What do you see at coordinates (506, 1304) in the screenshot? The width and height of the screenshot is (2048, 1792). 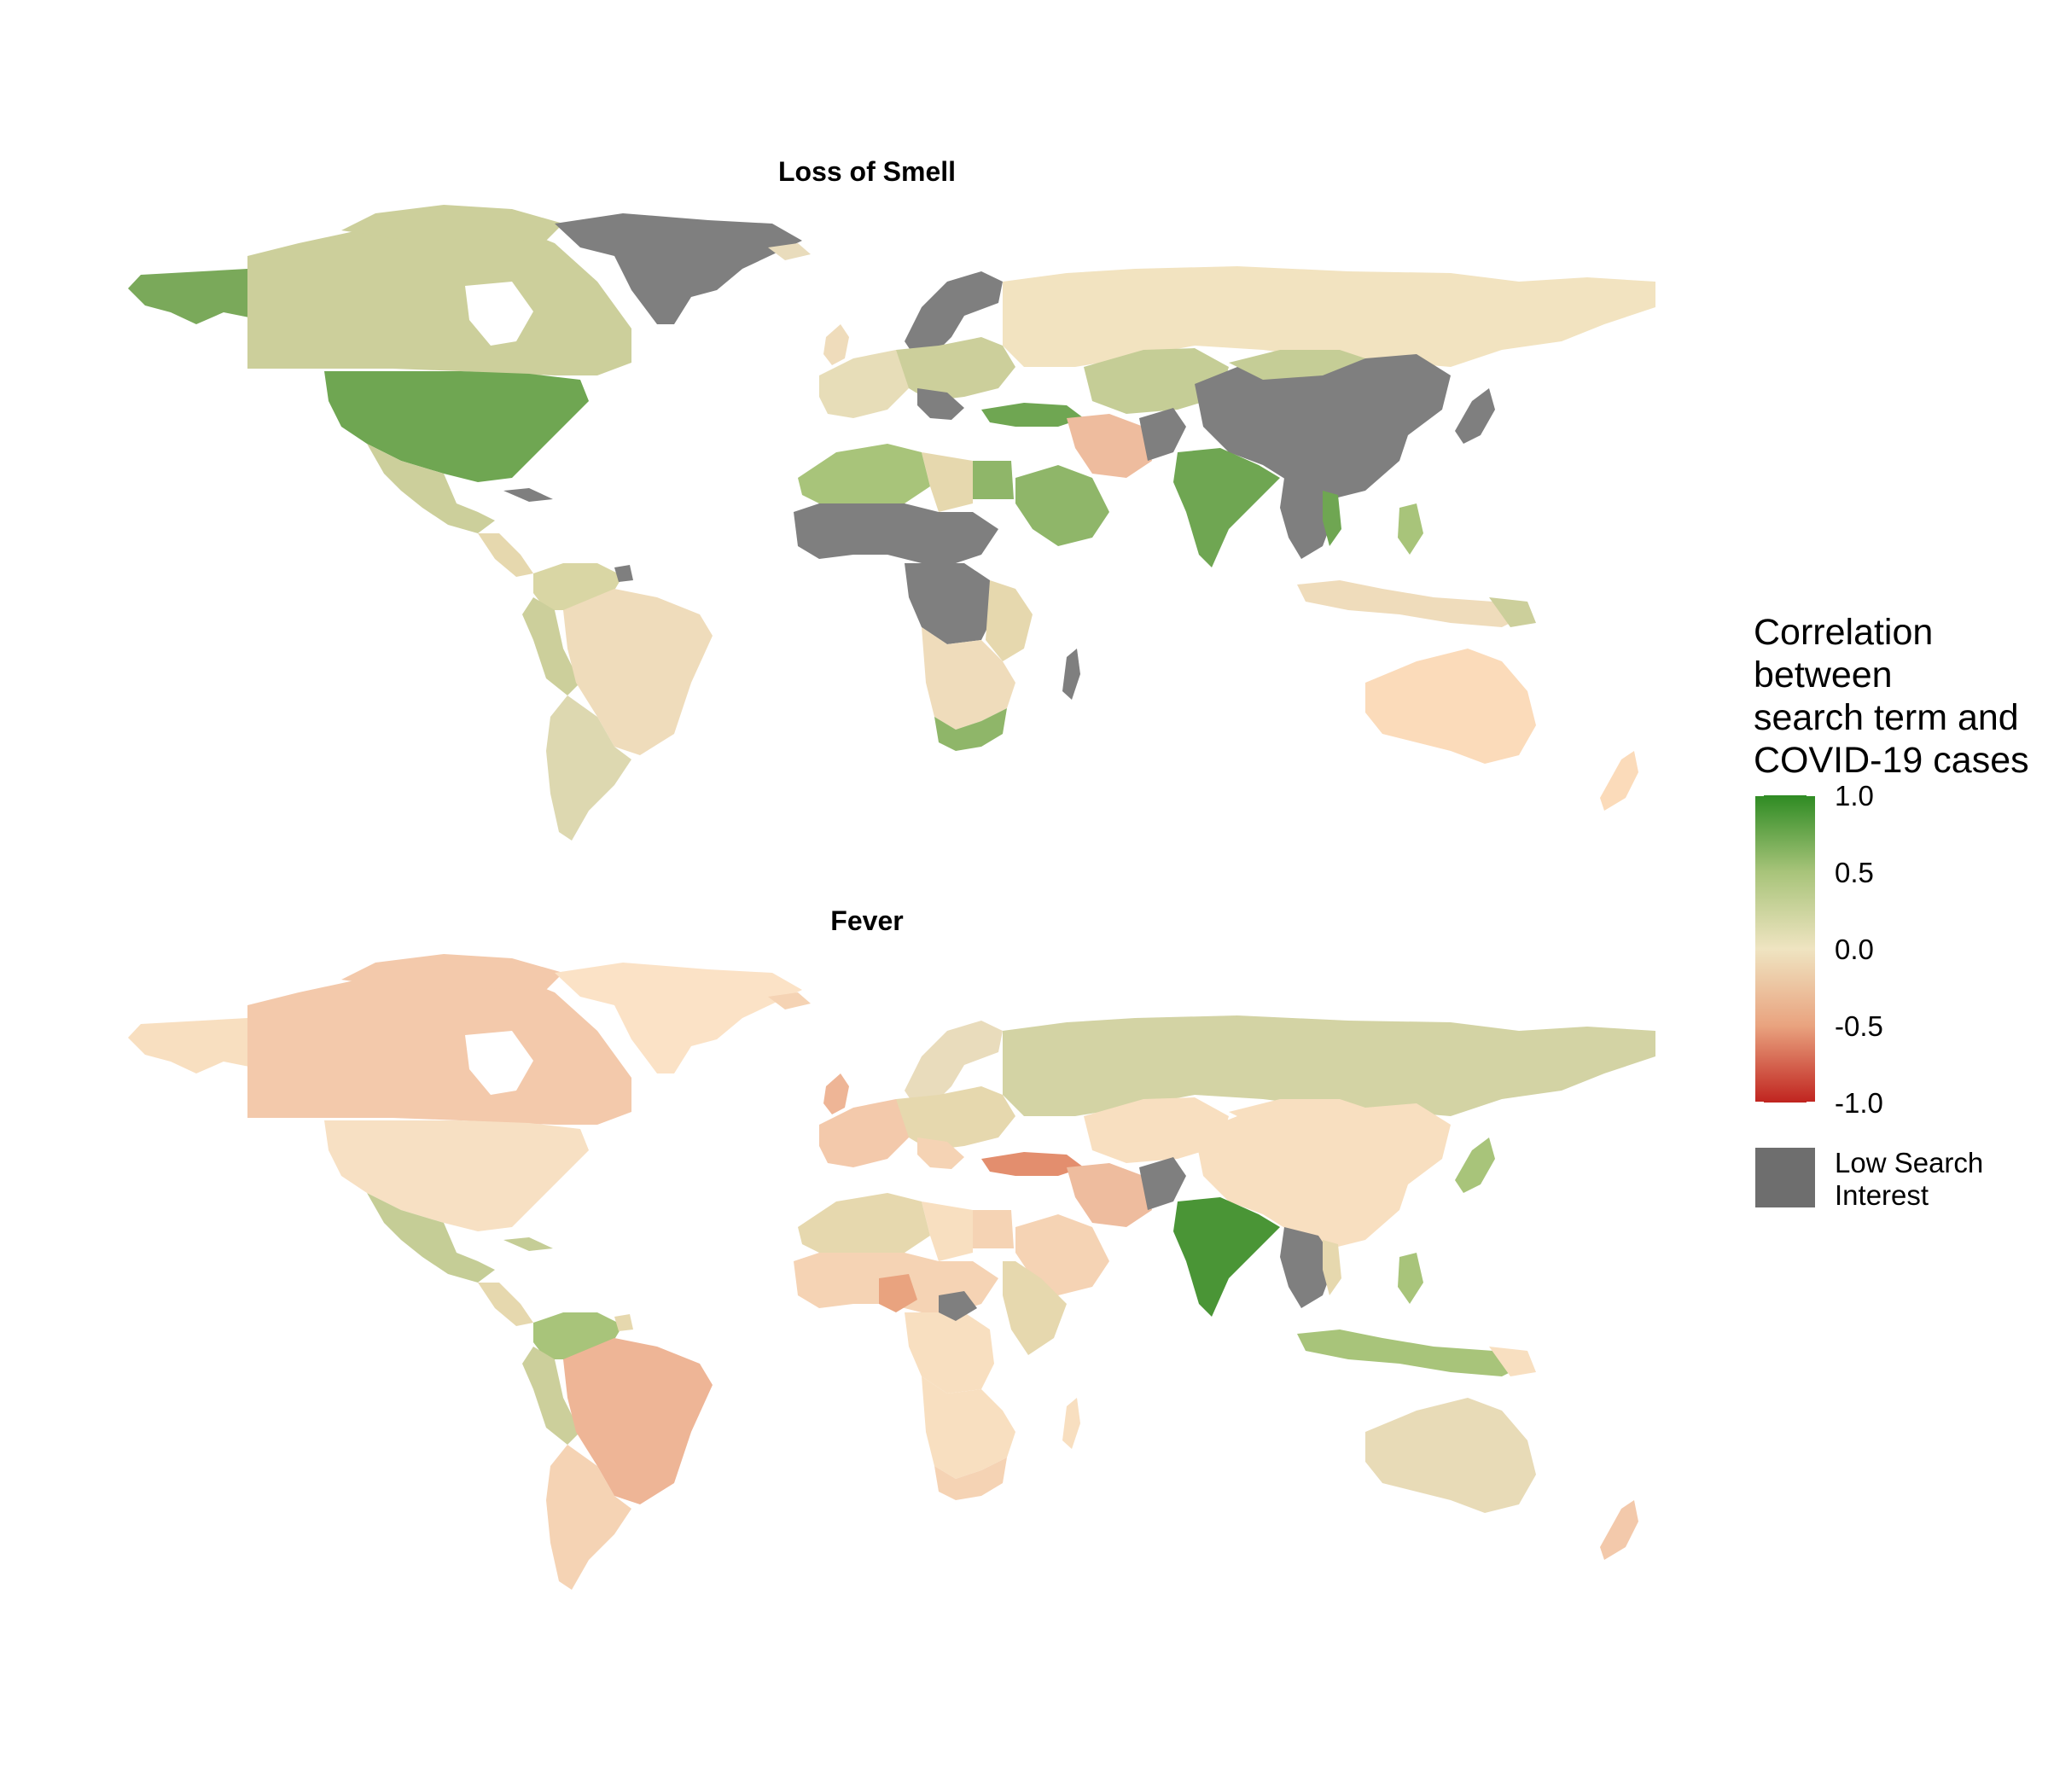 I see `region-central-america` at bounding box center [506, 1304].